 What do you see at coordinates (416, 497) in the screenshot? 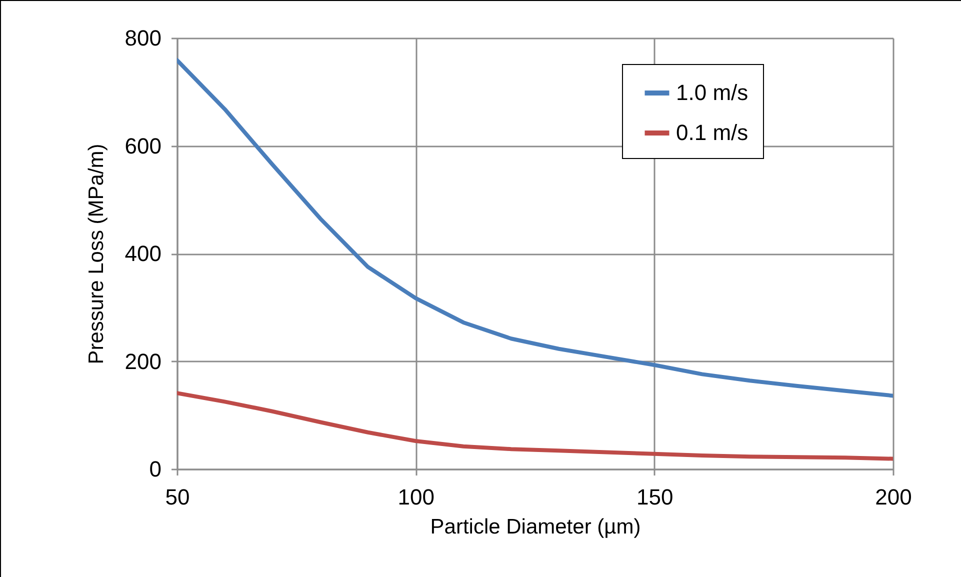
I see `x-tick-label: 100` at bounding box center [416, 497].